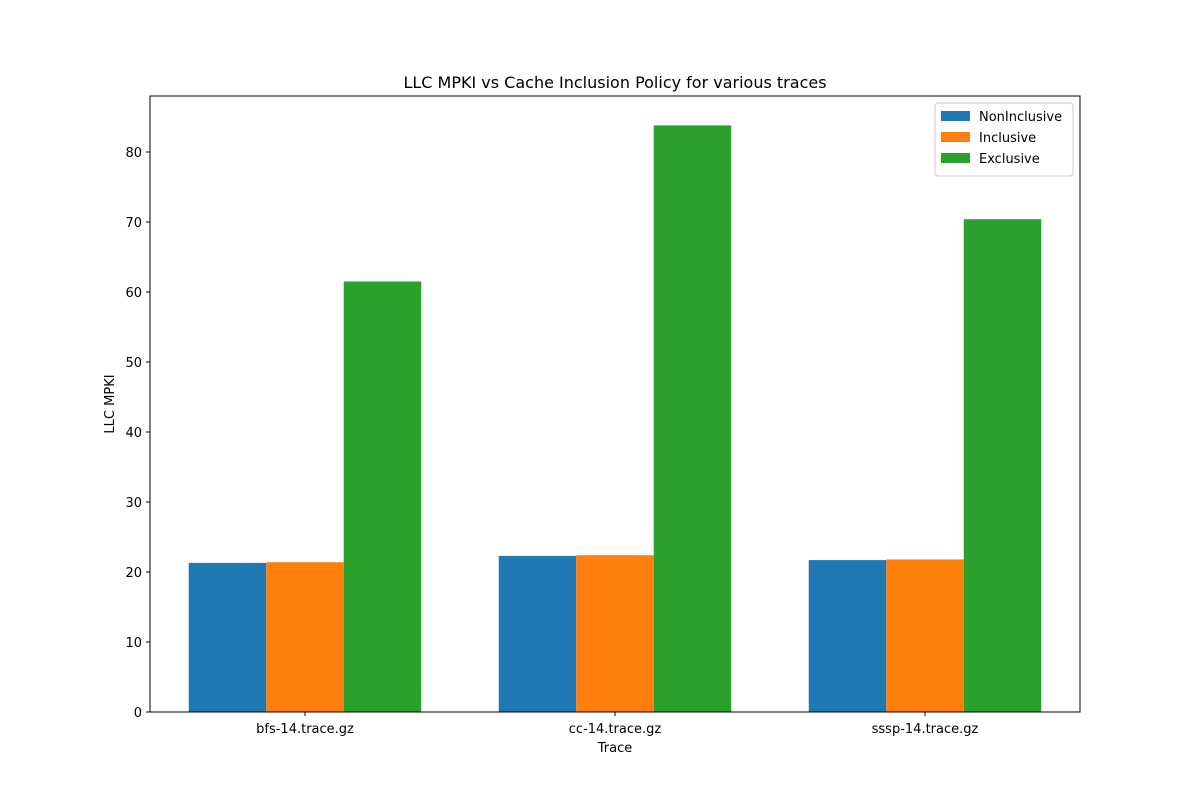 This screenshot has height=805, width=1200. Describe the element at coordinates (955, 158) in the screenshot. I see `legend-swatch-exclusive` at that location.